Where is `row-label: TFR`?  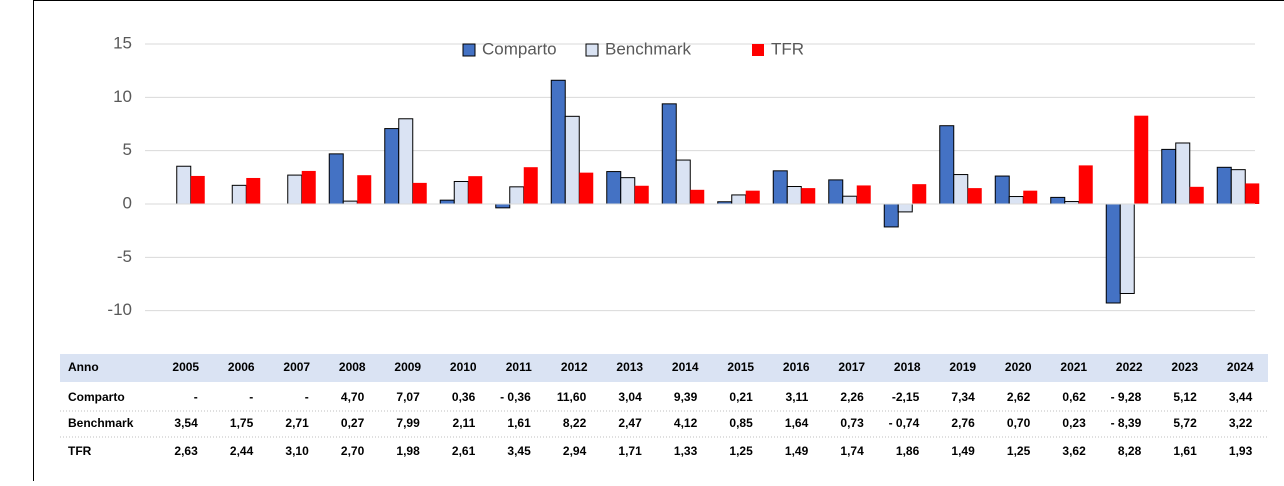
row-label: TFR is located at coordinates (80, 451).